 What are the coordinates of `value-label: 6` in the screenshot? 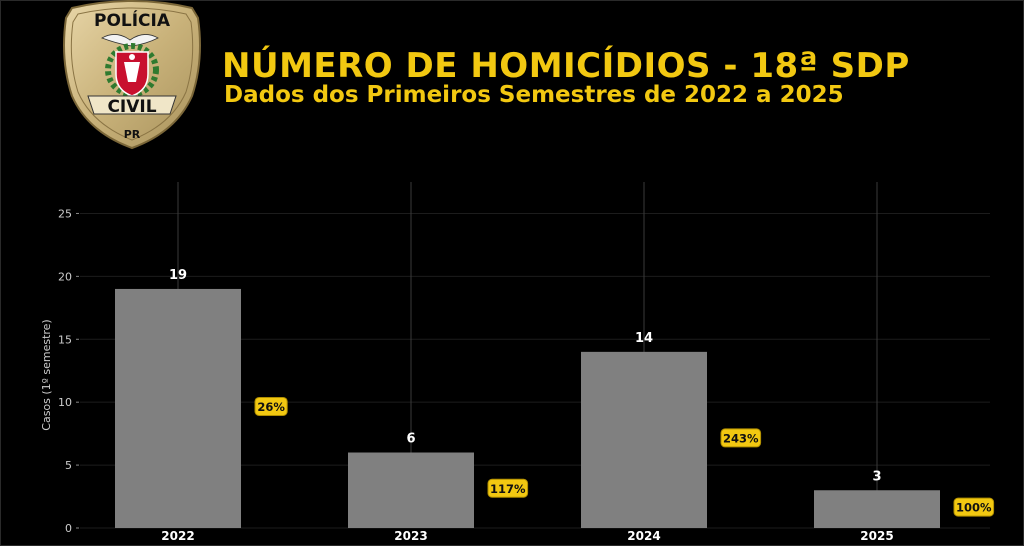 It's located at (410, 439).